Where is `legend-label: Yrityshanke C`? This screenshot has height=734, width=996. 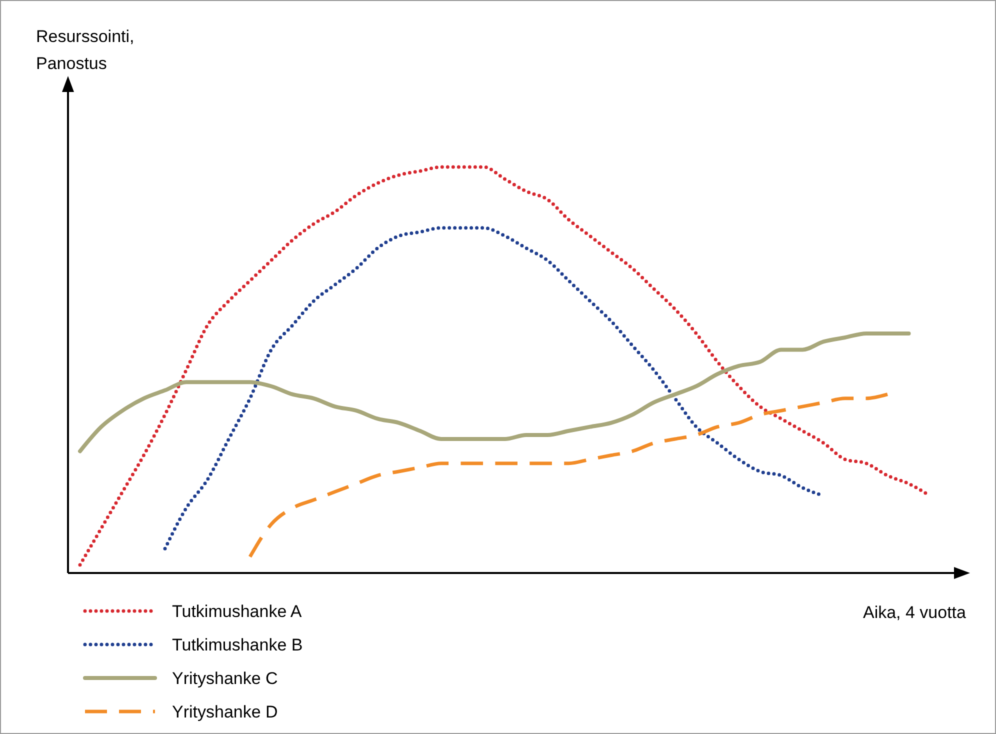
legend-label: Yrityshanke C is located at coordinates (225, 678).